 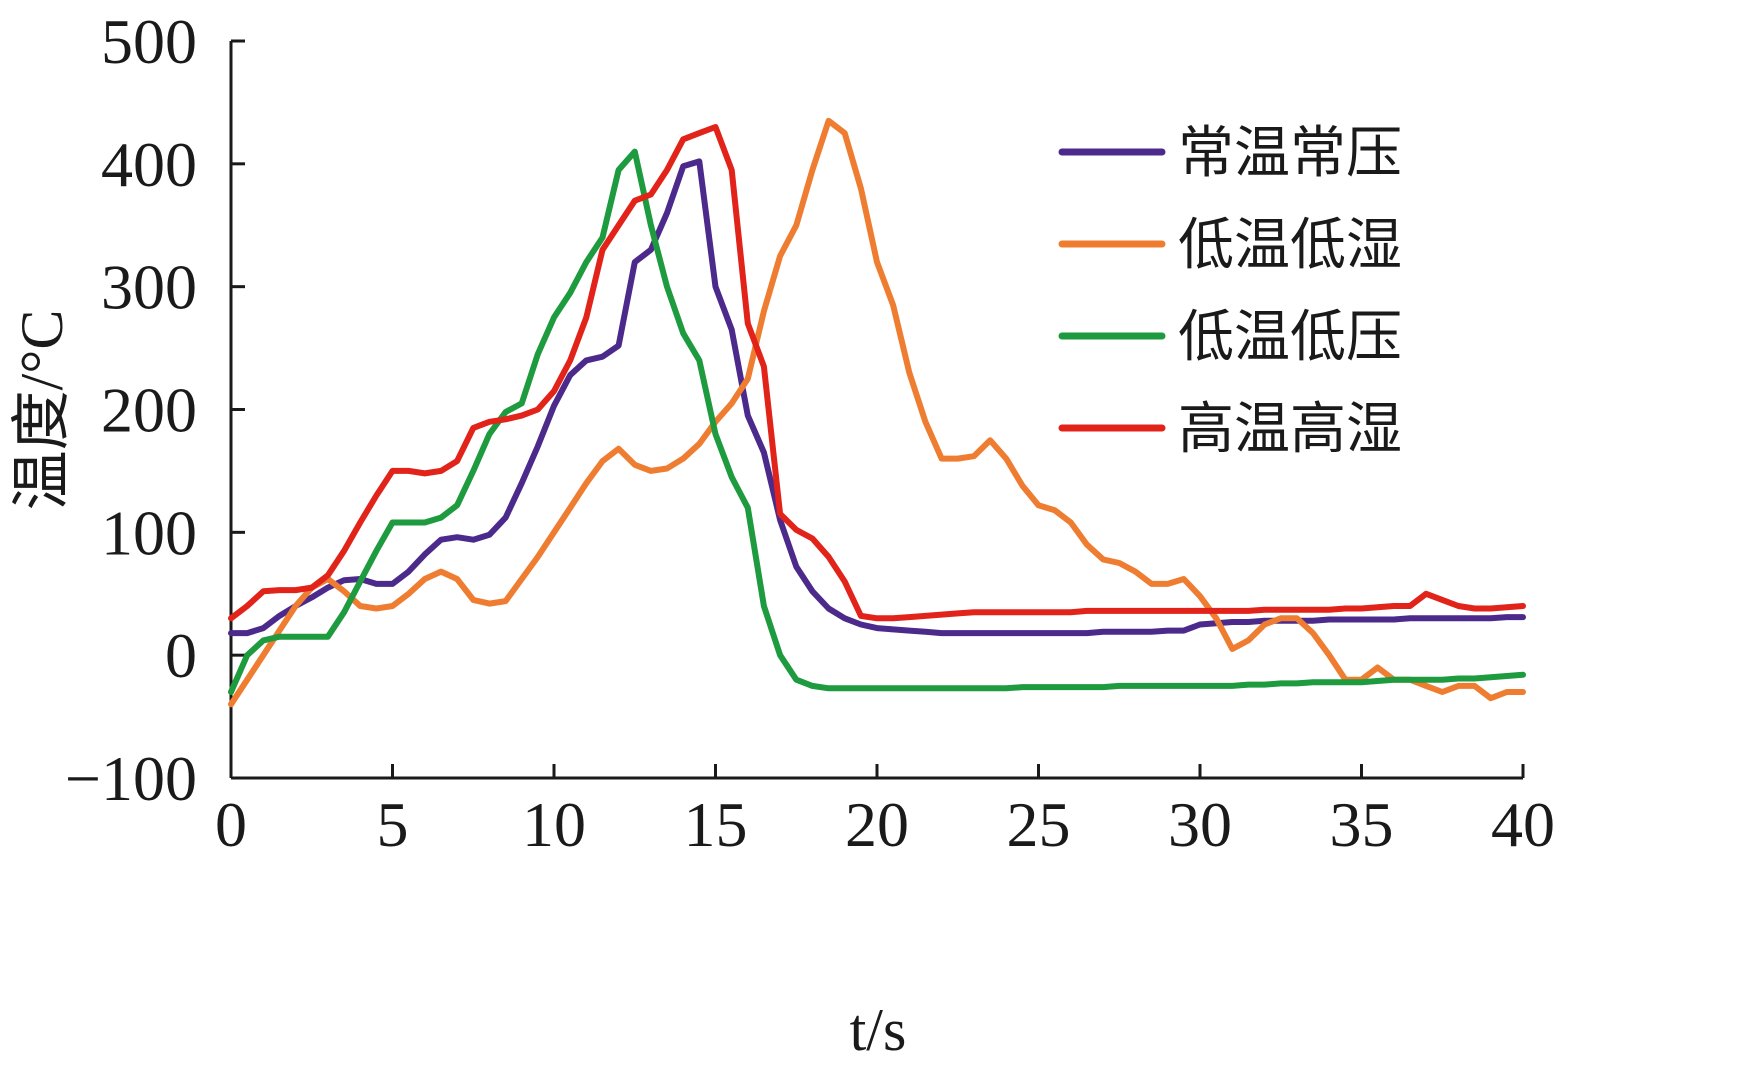 What do you see at coordinates (1200, 824) in the screenshot?
I see `x-tick-label: 30` at bounding box center [1200, 824].